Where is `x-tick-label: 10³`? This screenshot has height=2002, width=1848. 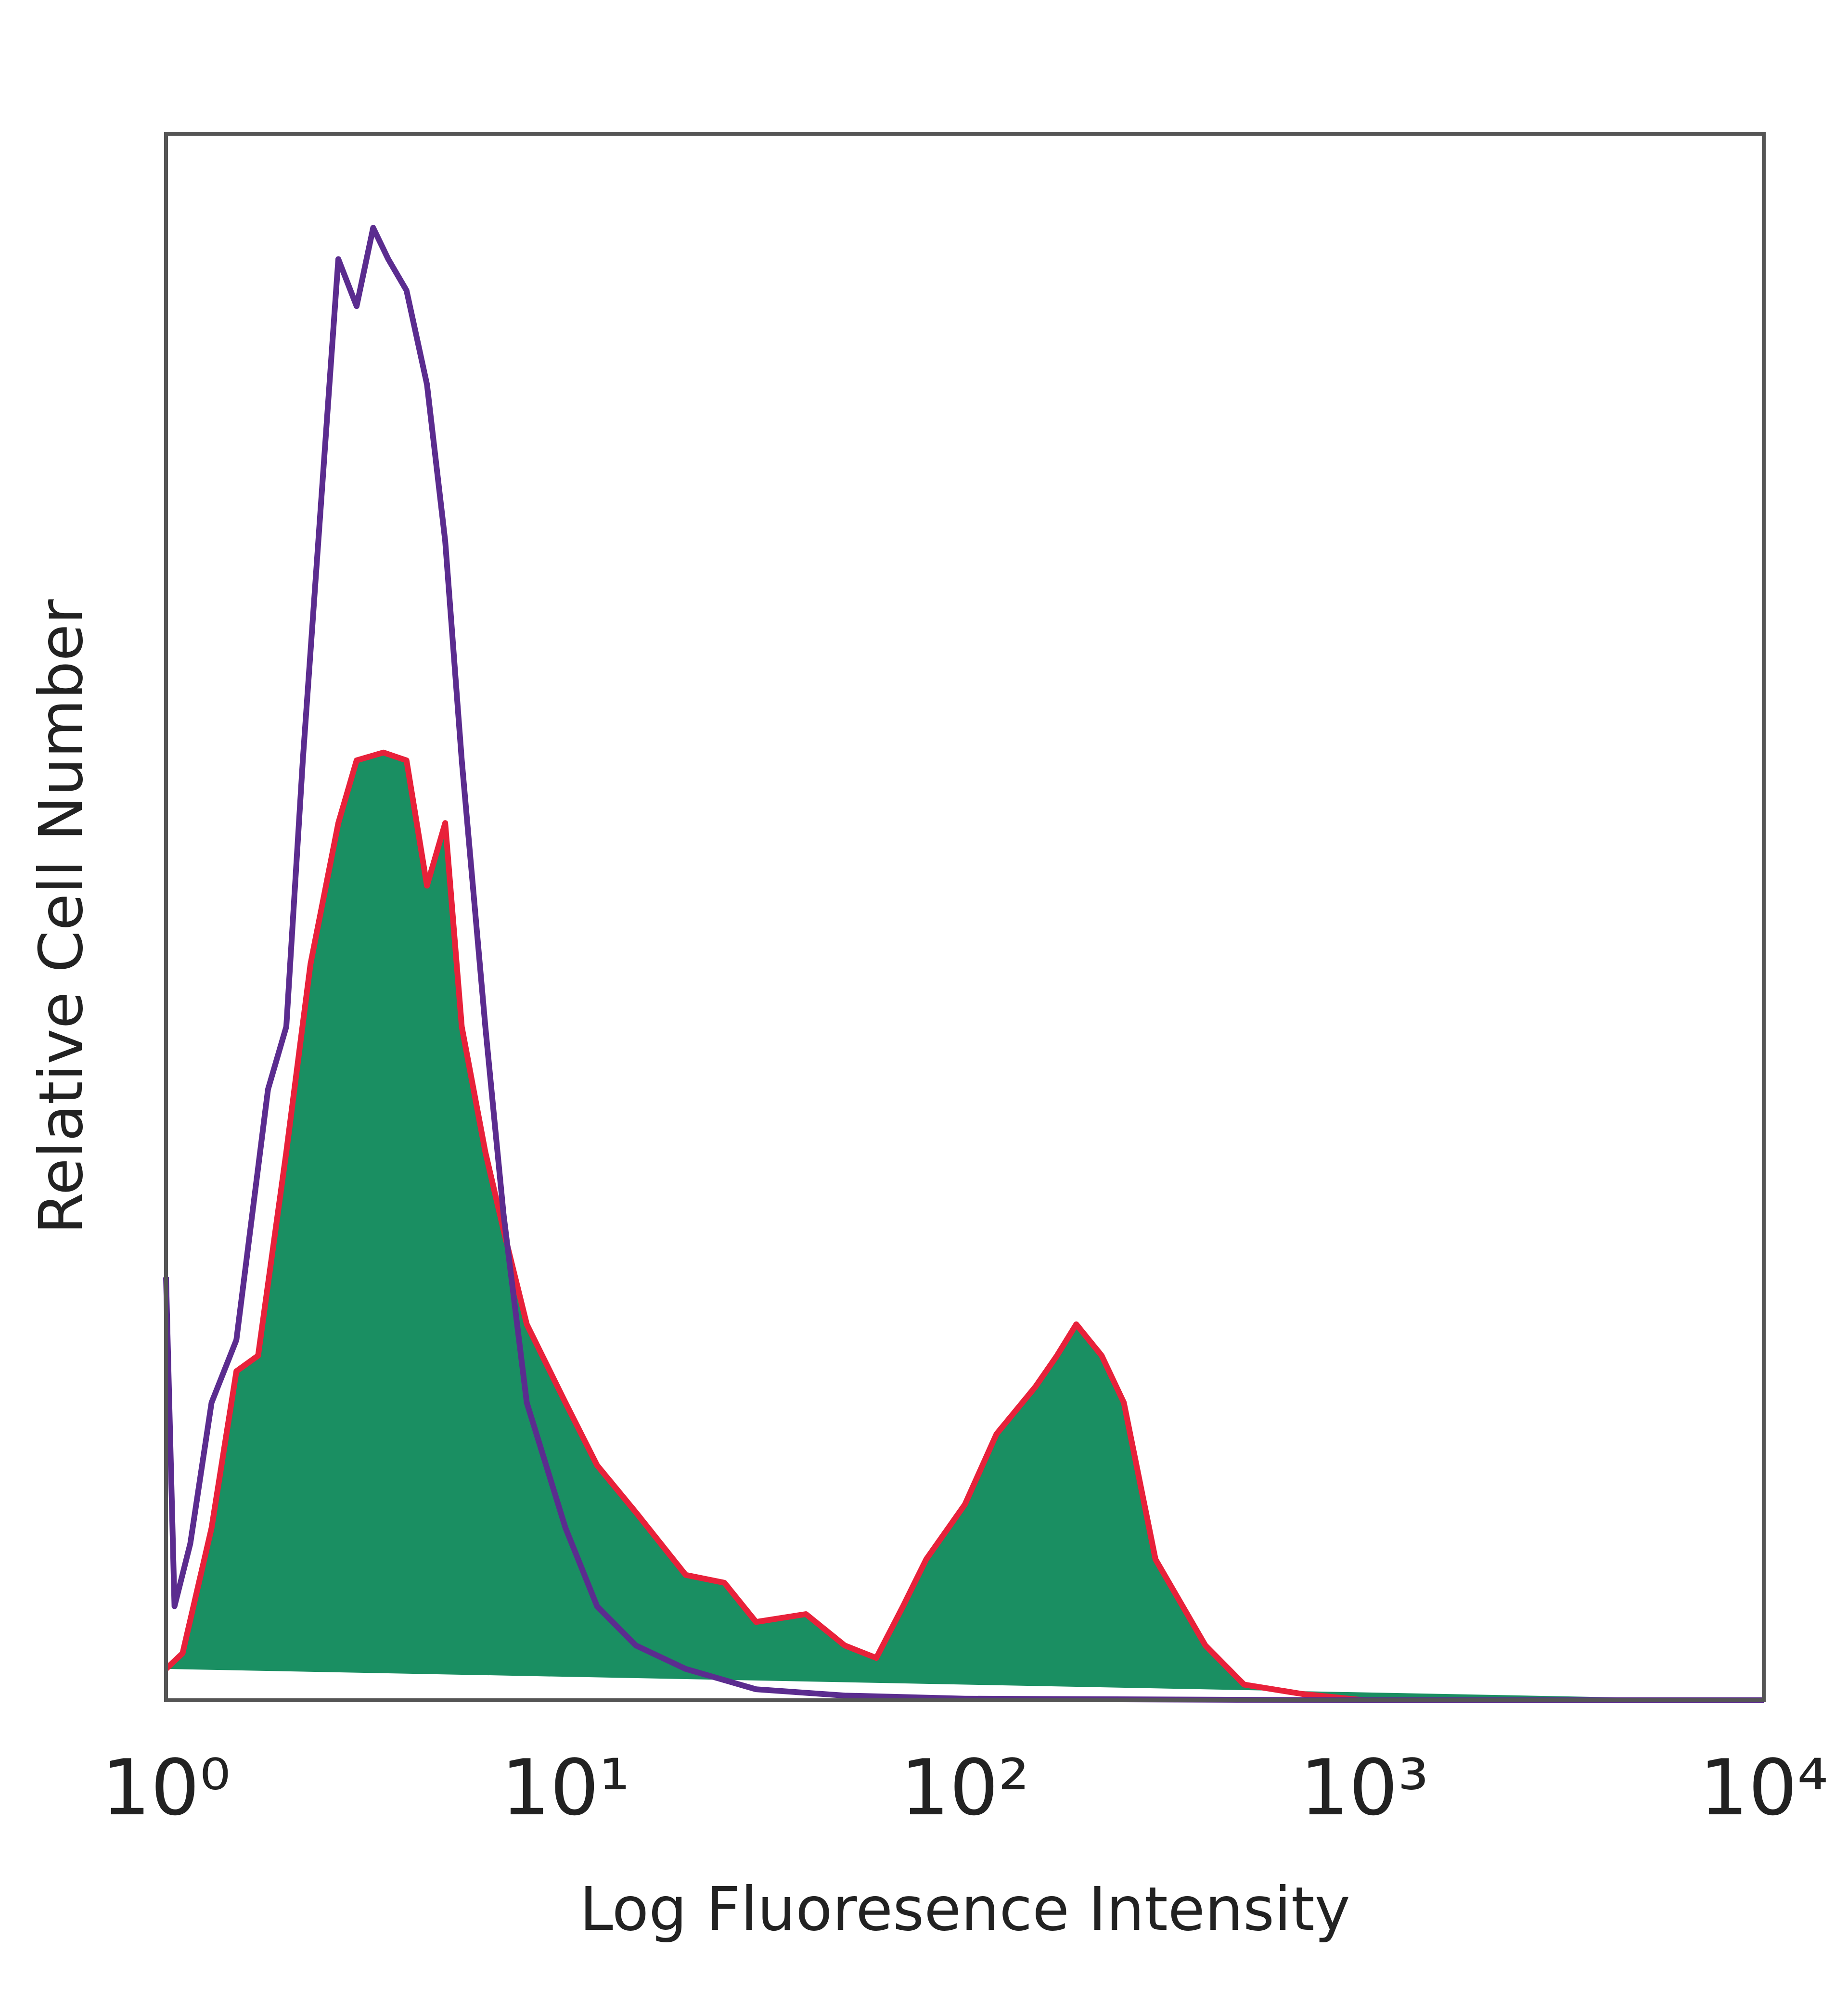 x-tick-label: 10³ is located at coordinates (1364, 1788).